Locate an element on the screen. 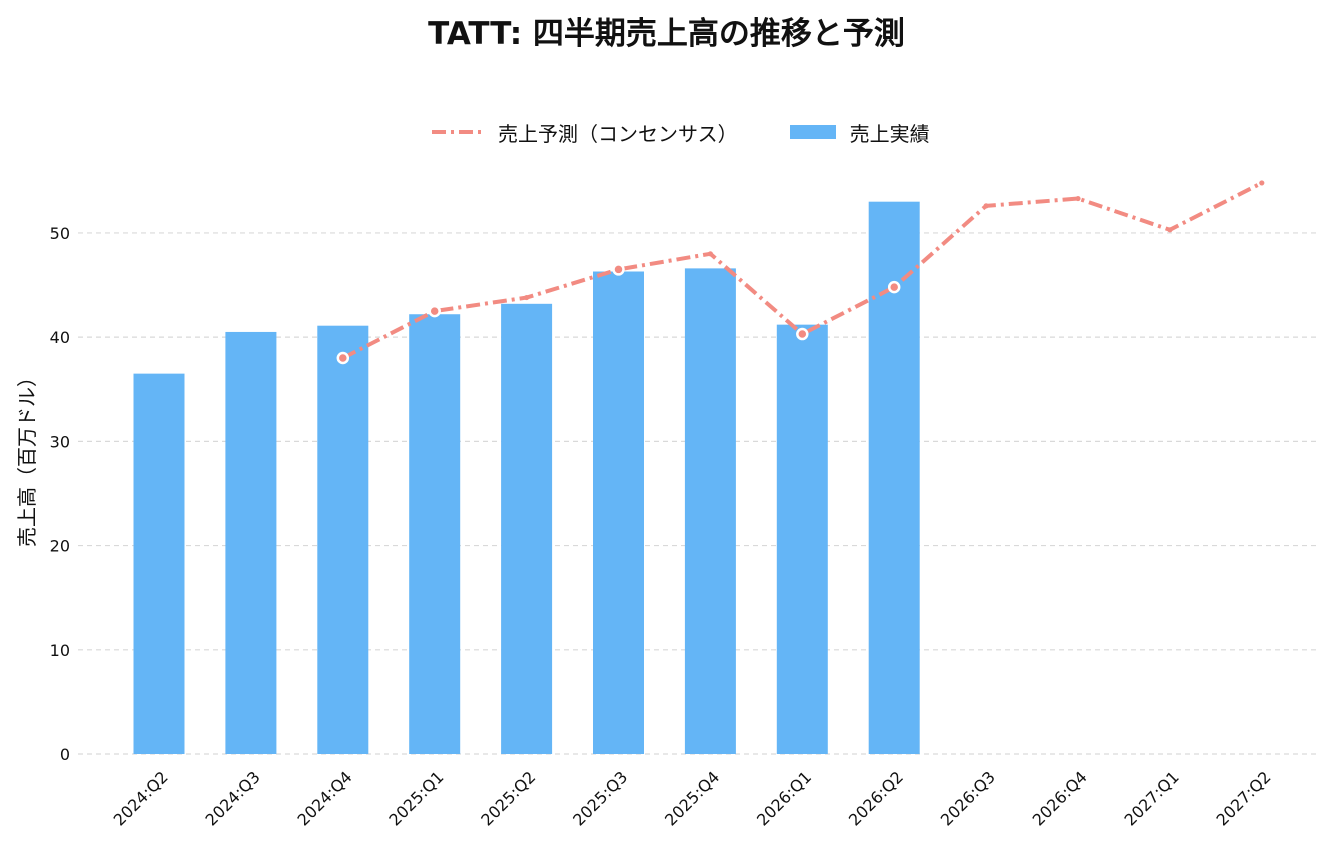 This screenshot has width=1333, height=846. x-tick-label: 2027:Q1 is located at coordinates (1152, 798).